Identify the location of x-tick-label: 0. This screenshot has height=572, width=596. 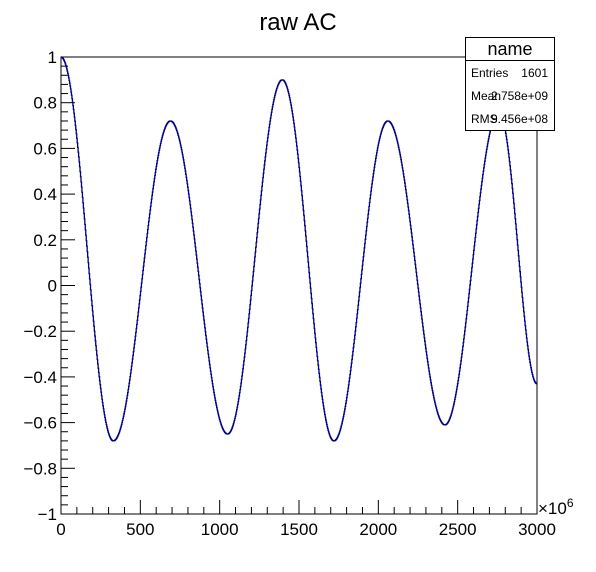
(60, 529).